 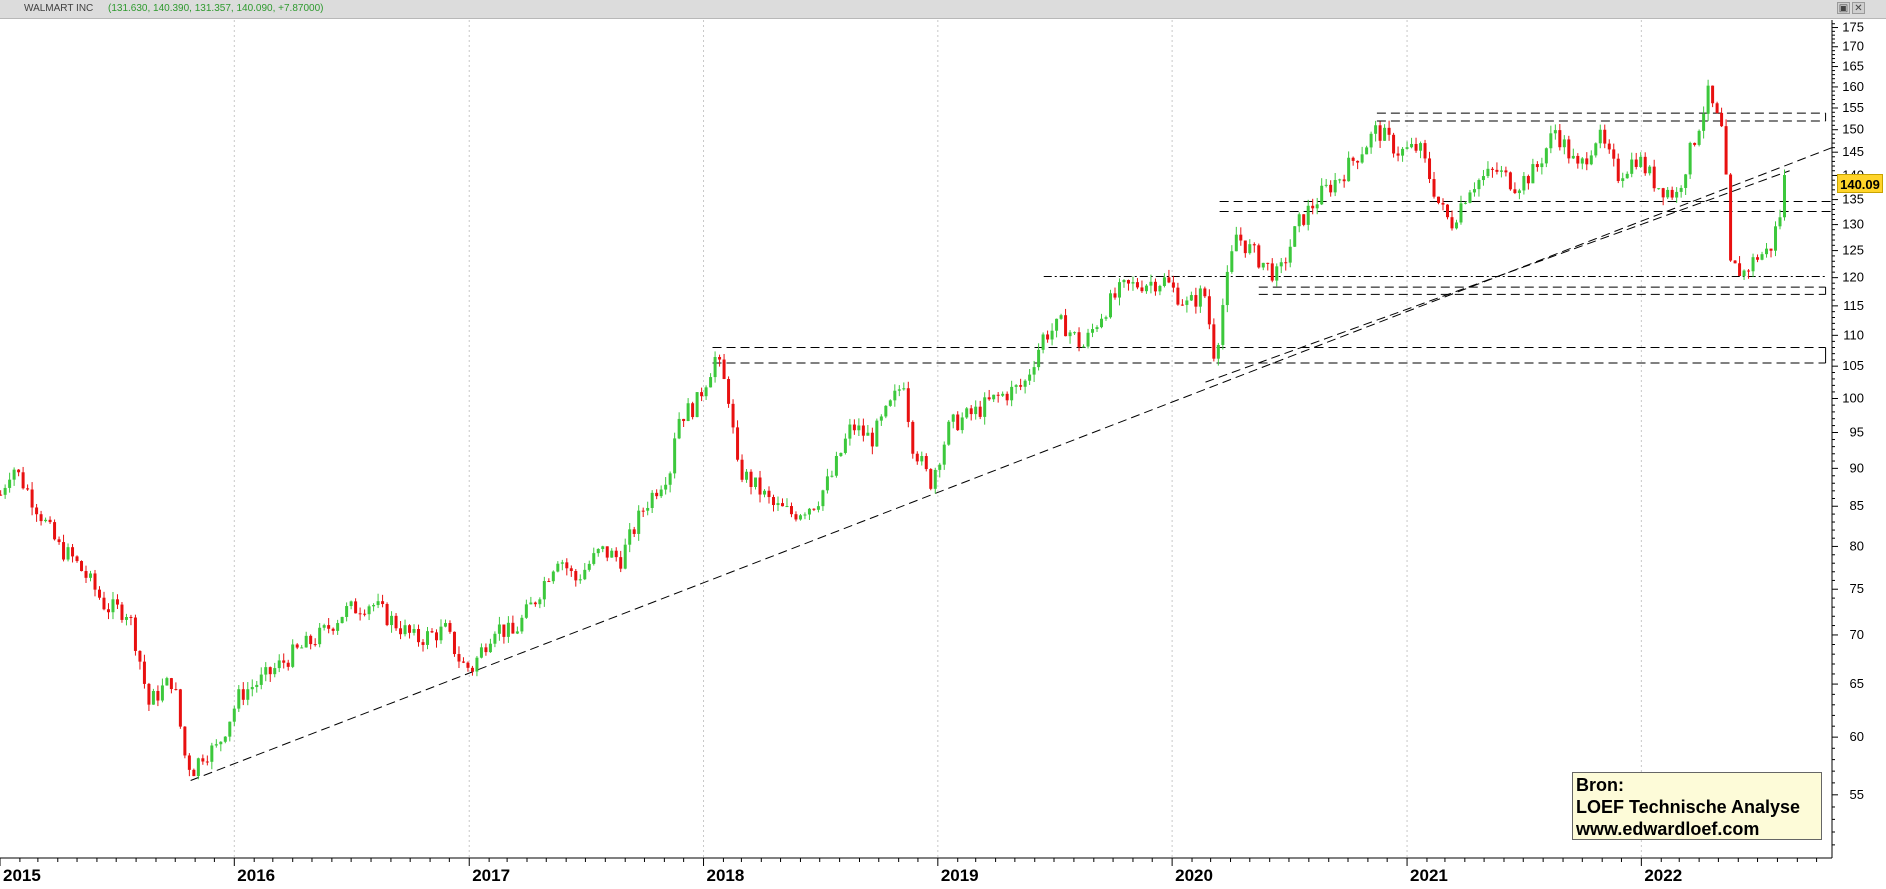 I want to click on y-tick-label: 85, so click(x=1857, y=505).